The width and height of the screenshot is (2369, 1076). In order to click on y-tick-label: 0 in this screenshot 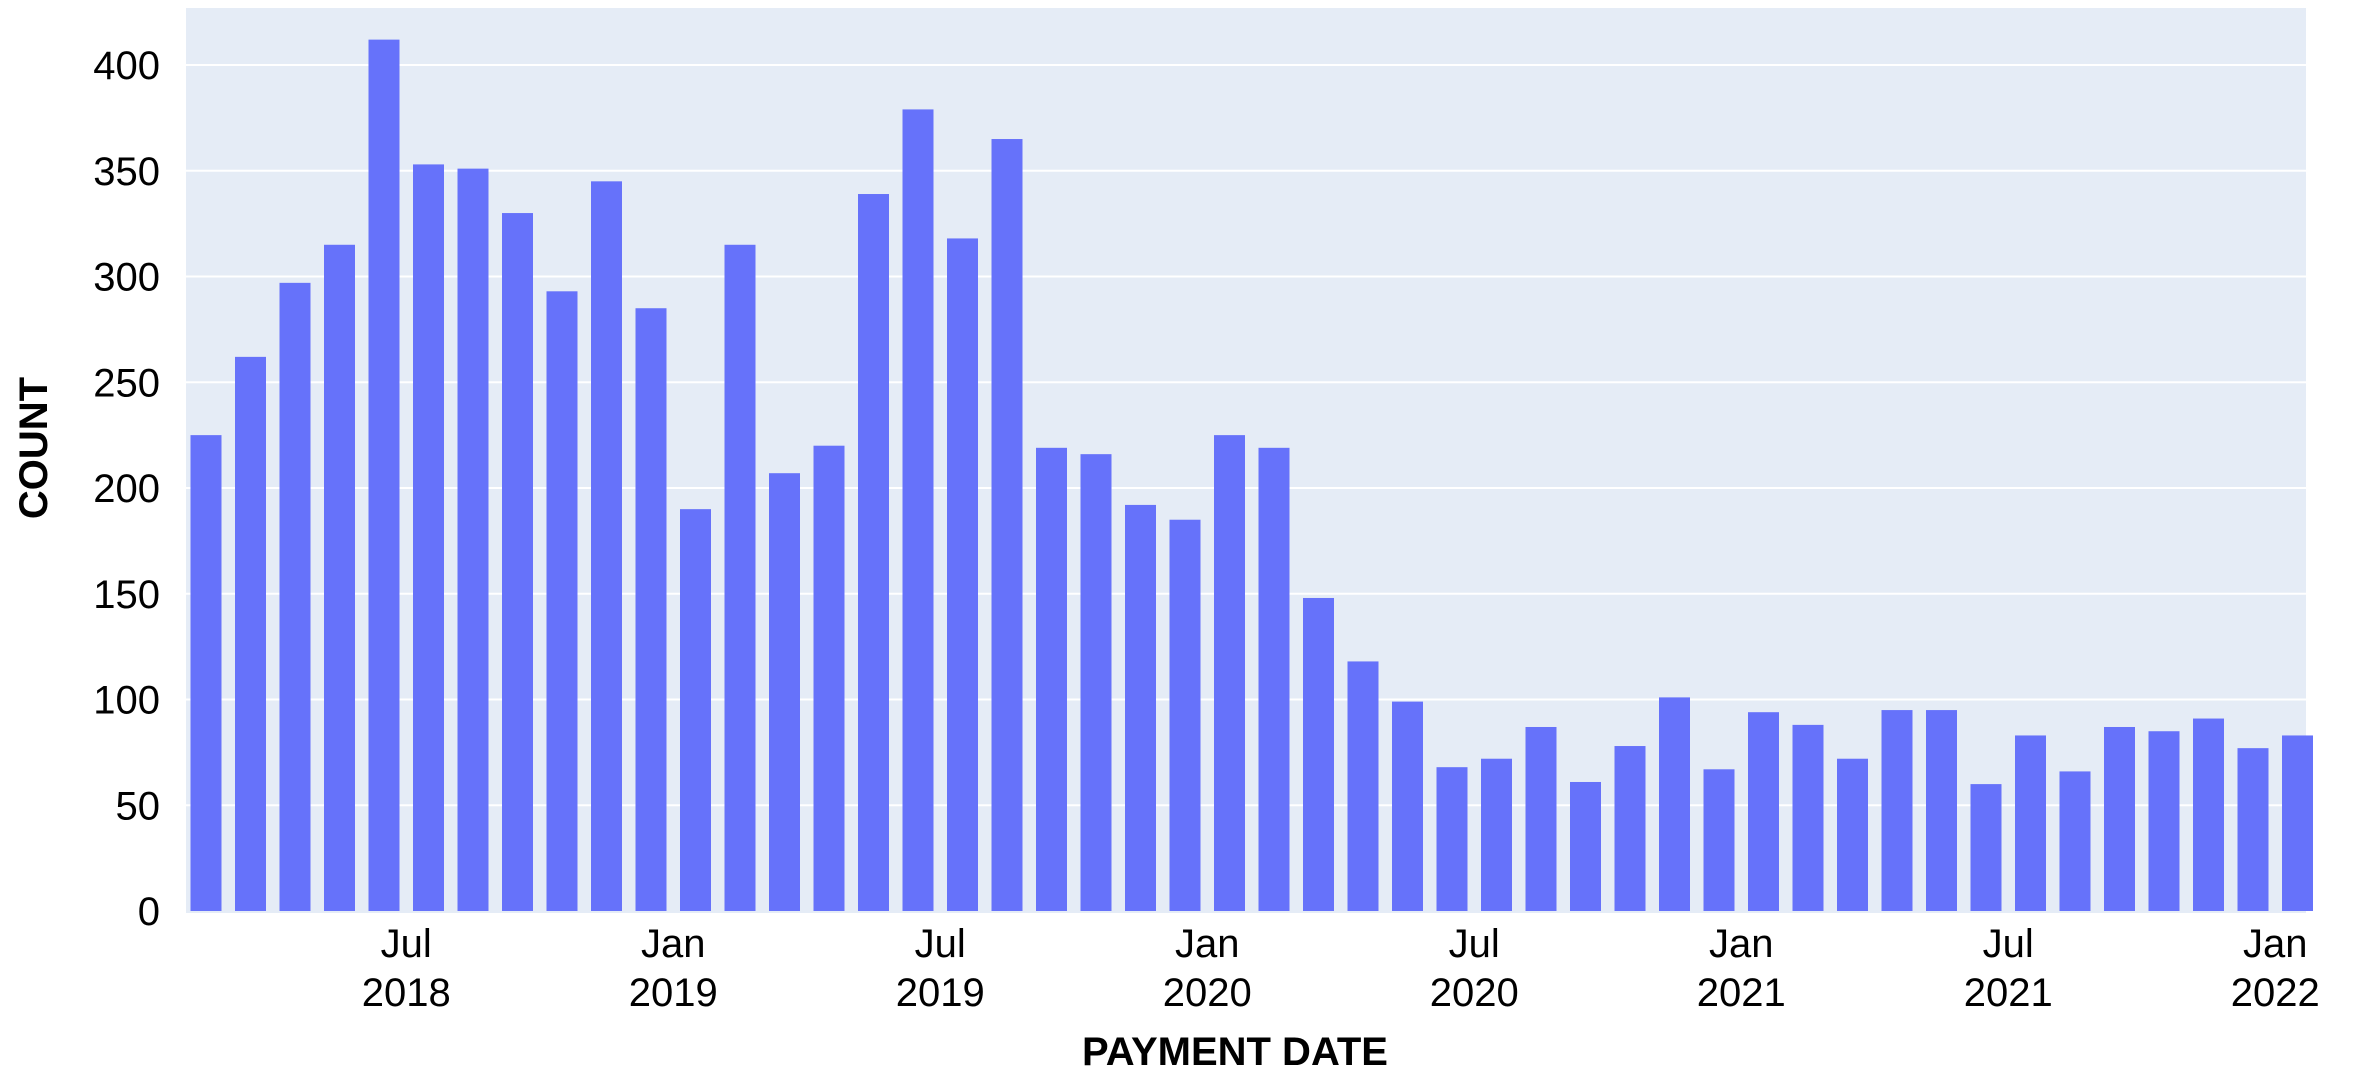, I will do `click(149, 912)`.